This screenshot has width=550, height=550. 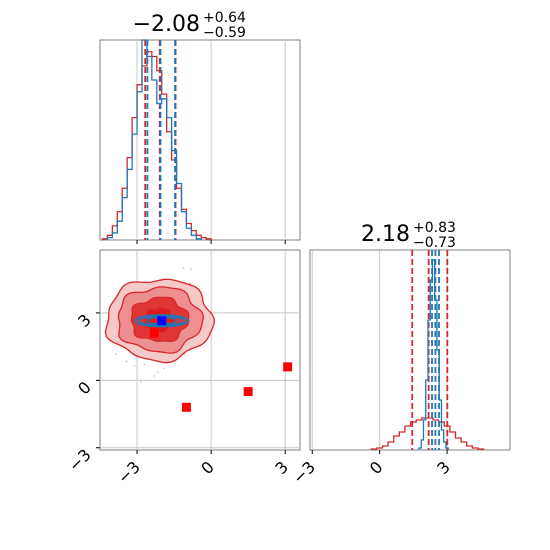 I want to click on x-tick-label-p2: 0, so click(x=376, y=467).